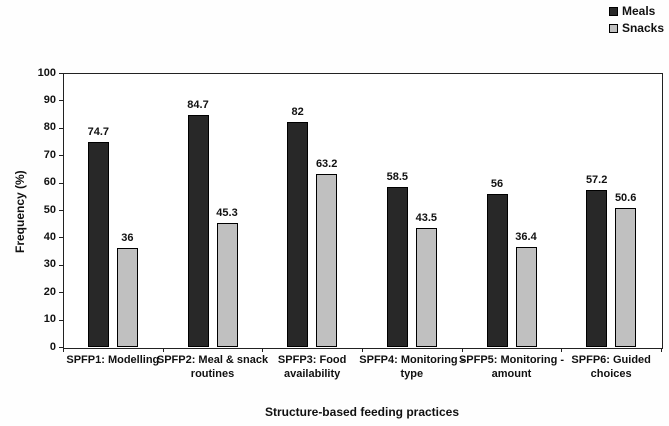 This screenshot has width=669, height=426. Describe the element at coordinates (49, 236) in the screenshot. I see `y-tick-label: 40` at that location.